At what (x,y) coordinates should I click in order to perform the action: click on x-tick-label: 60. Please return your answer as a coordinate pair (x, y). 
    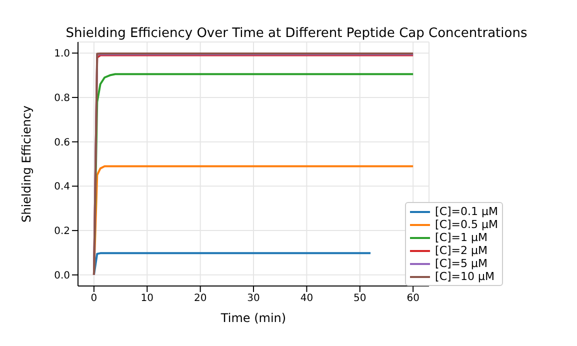
    Looking at the image, I should click on (413, 298).